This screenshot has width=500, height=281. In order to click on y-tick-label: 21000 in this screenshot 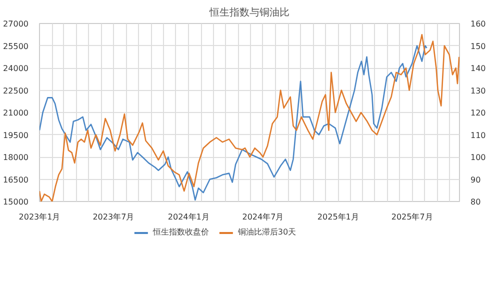, I will do `click(16, 113)`.